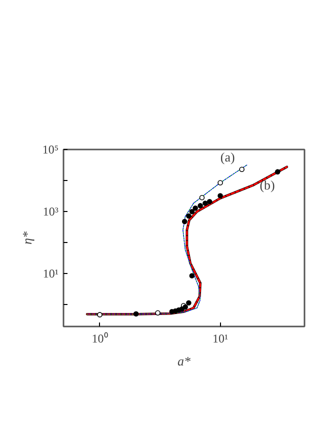  Describe the element at coordinates (50, 273) in the screenshot. I see `y-tick-label: 10¹` at that location.